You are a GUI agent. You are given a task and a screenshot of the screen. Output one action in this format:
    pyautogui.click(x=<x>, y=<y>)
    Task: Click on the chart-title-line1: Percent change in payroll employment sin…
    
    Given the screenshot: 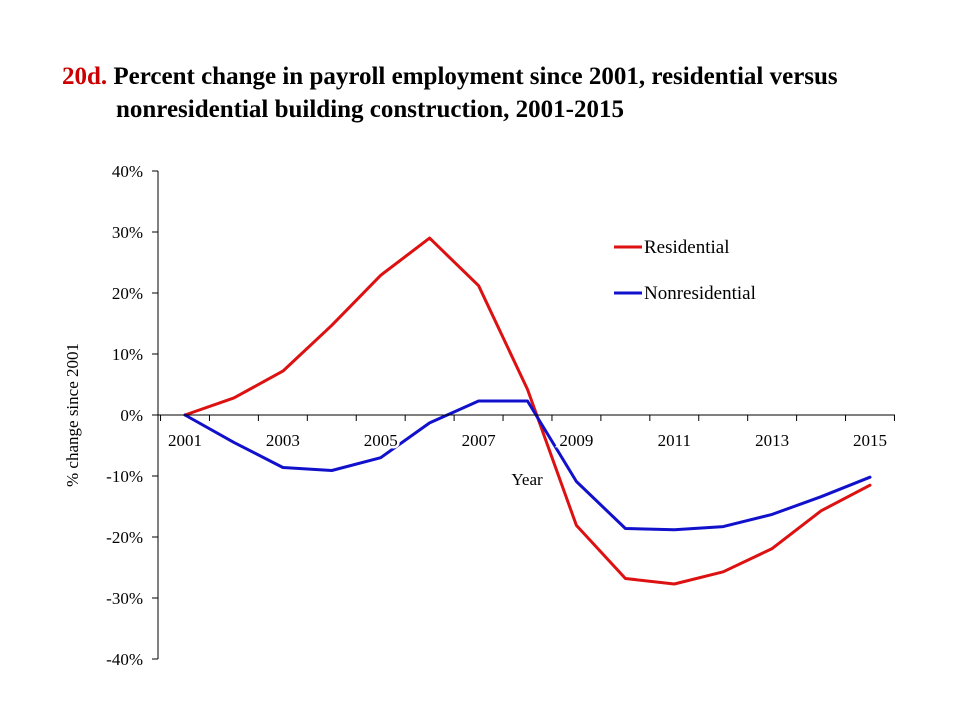 What is the action you would take?
    pyautogui.click(x=475, y=76)
    